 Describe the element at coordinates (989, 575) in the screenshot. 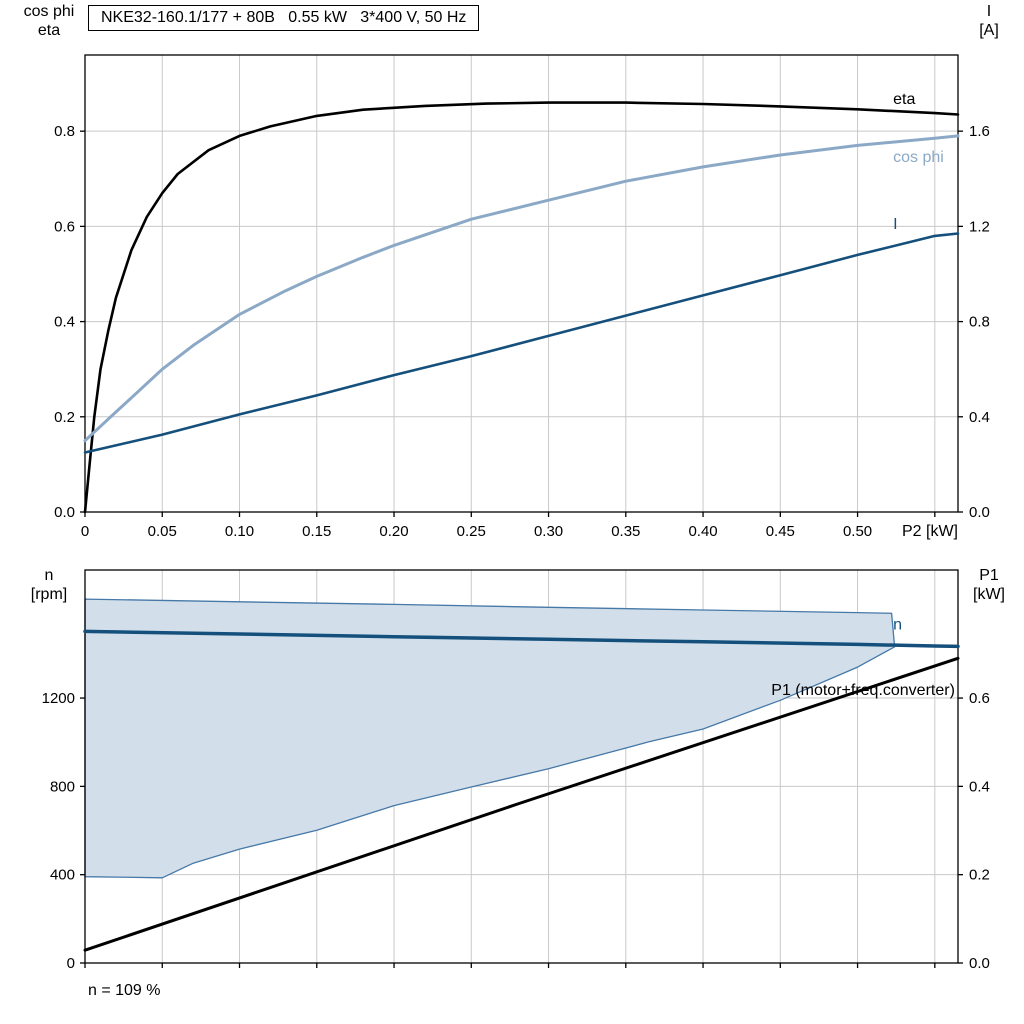

I see `axis-title-power: P1` at that location.